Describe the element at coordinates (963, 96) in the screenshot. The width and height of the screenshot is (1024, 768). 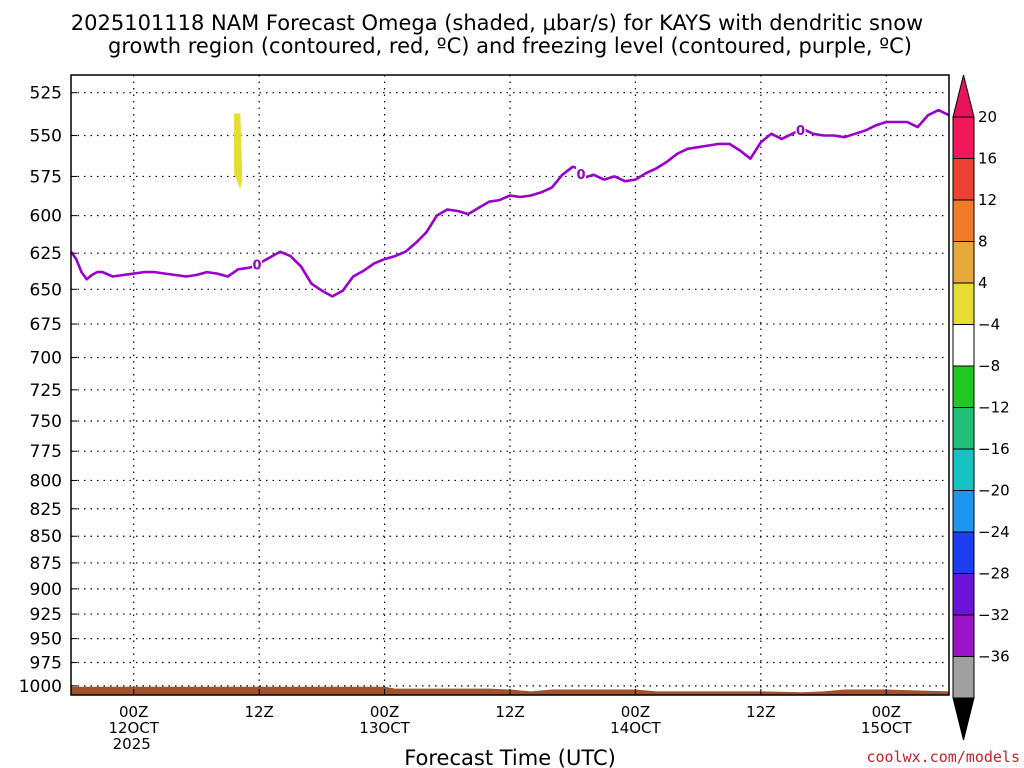
I see `colorbar-top-arrow` at that location.